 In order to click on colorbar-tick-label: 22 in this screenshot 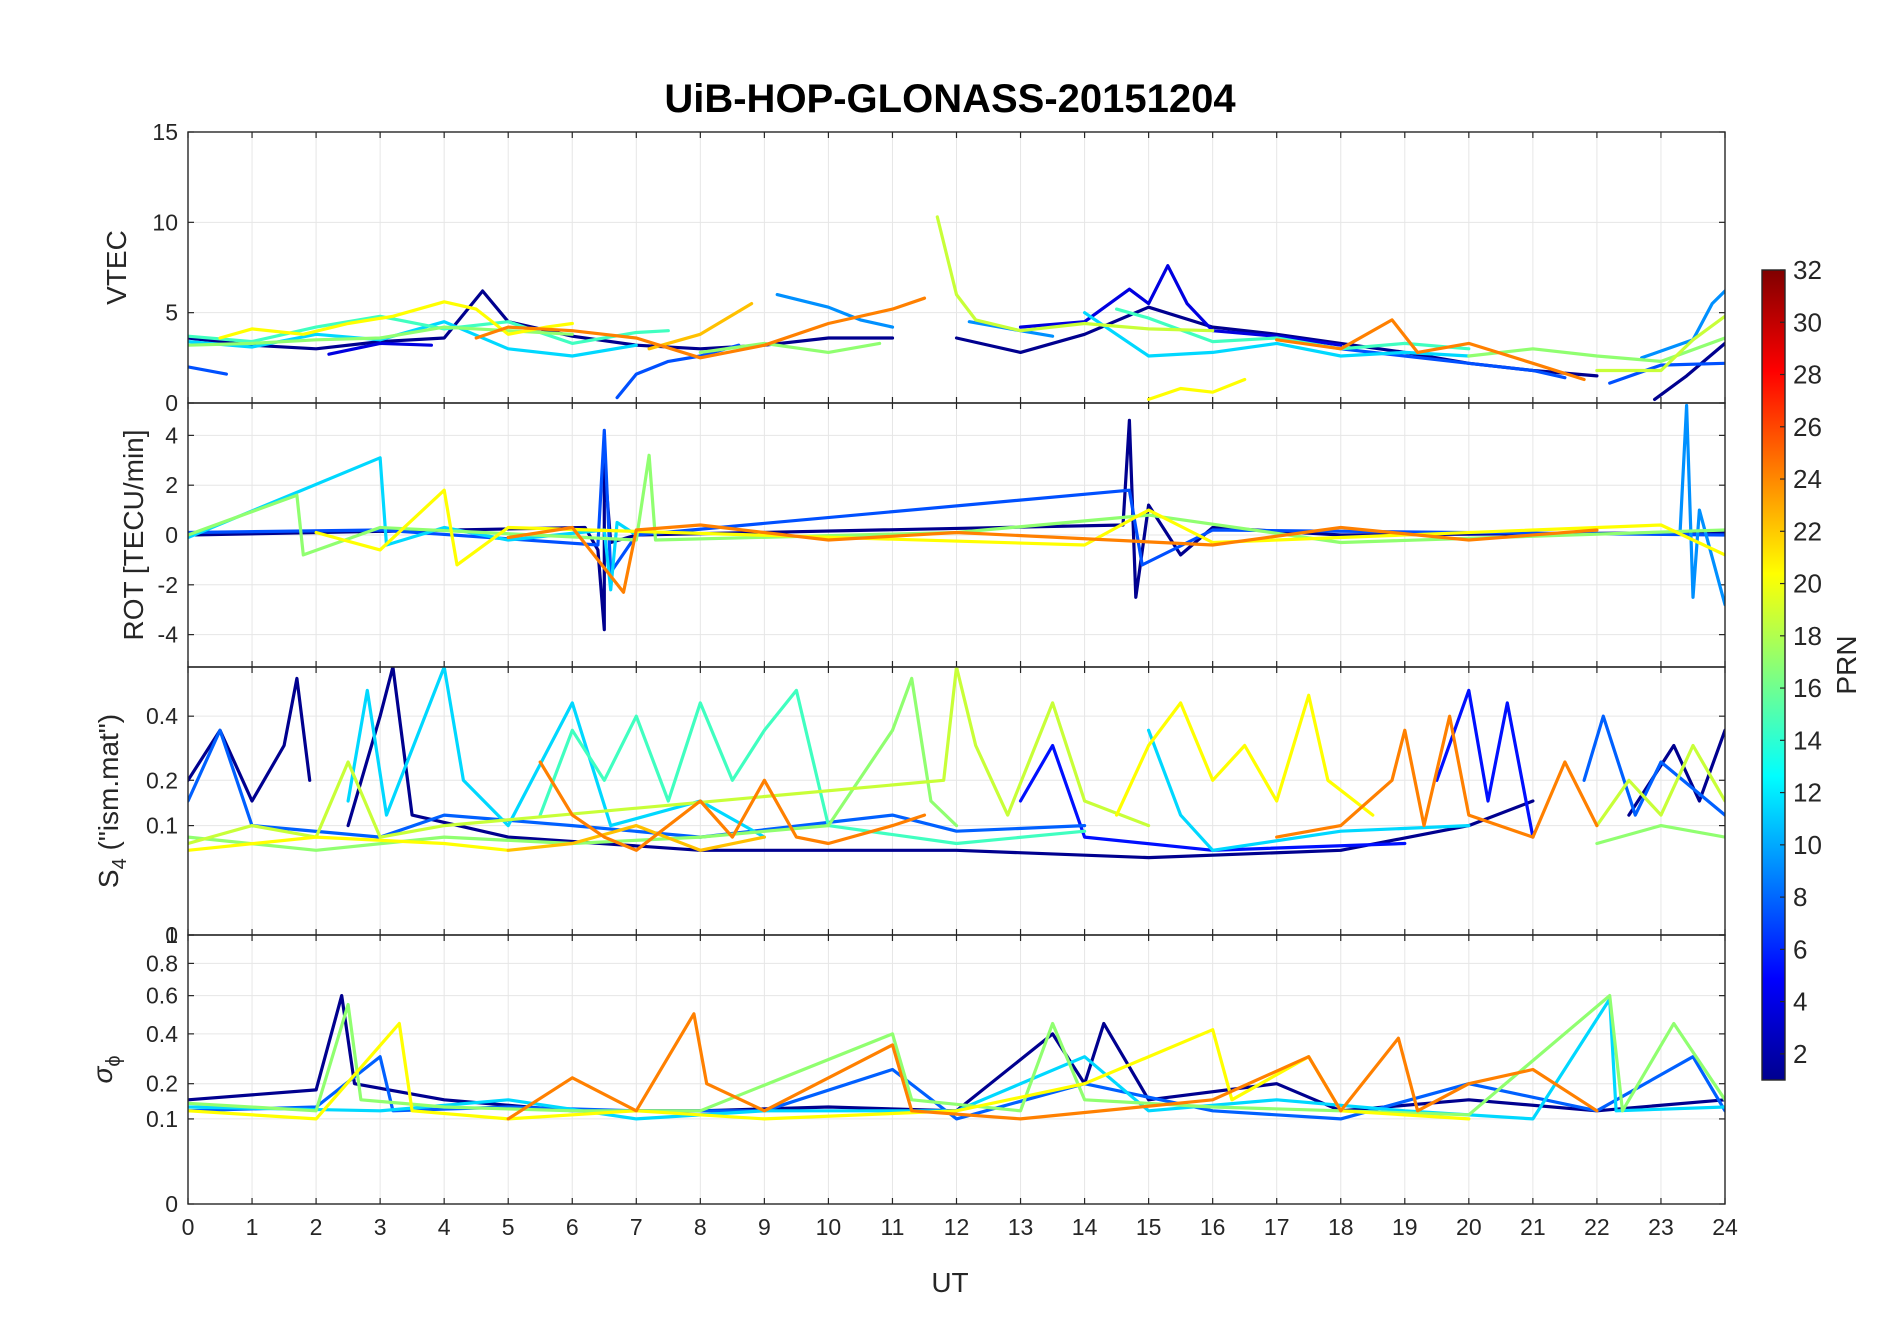, I will do `click(1807, 531)`.